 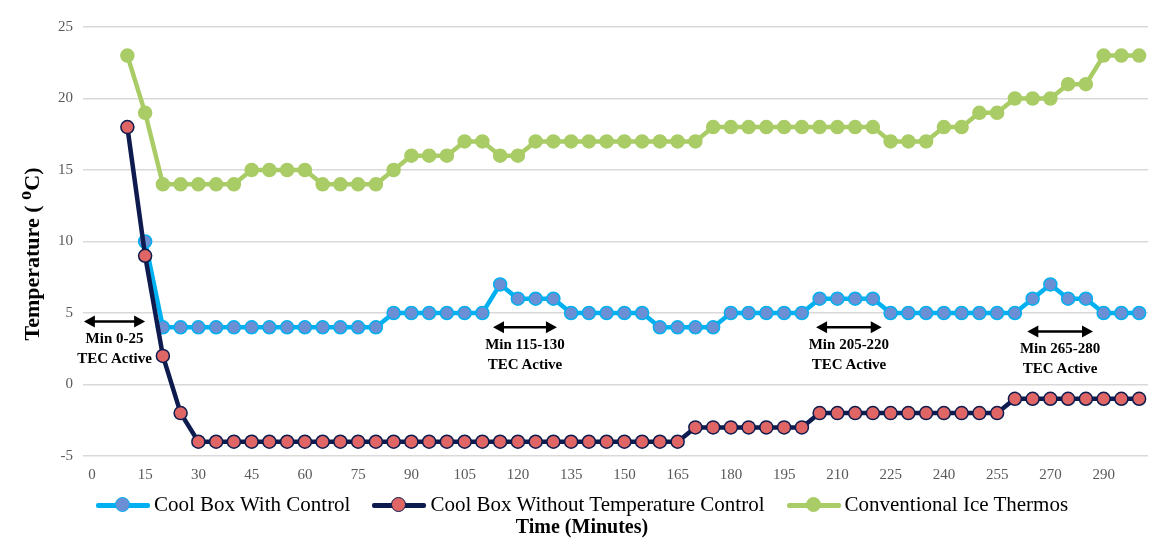 What do you see at coordinates (66, 454) in the screenshot?
I see `y-tick-label: -5` at bounding box center [66, 454].